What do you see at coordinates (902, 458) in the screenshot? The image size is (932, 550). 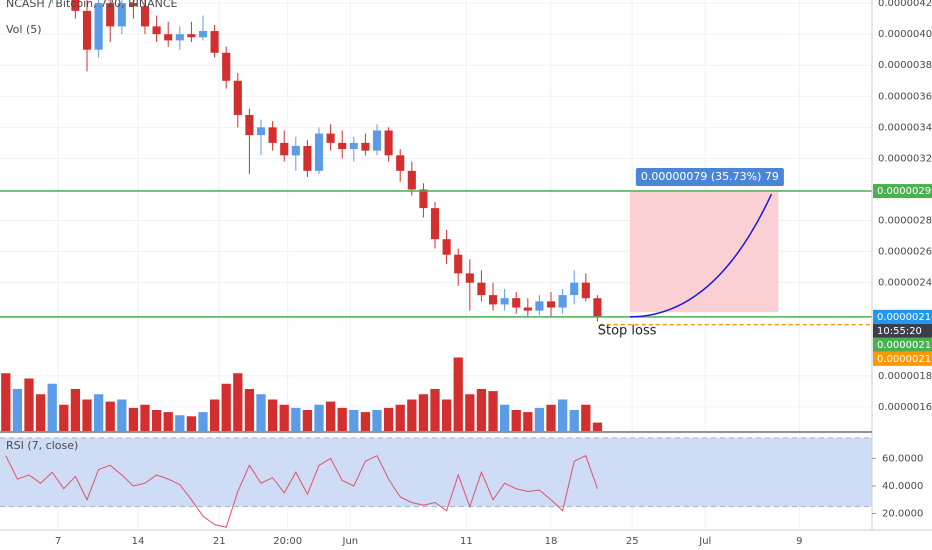 I see `rsi-tick-label: 60.0000` at bounding box center [902, 458].